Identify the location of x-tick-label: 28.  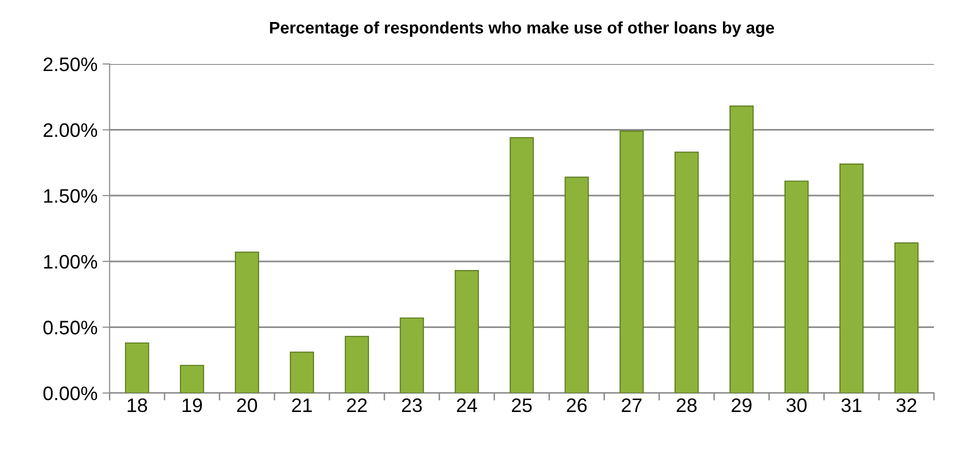
(686, 405).